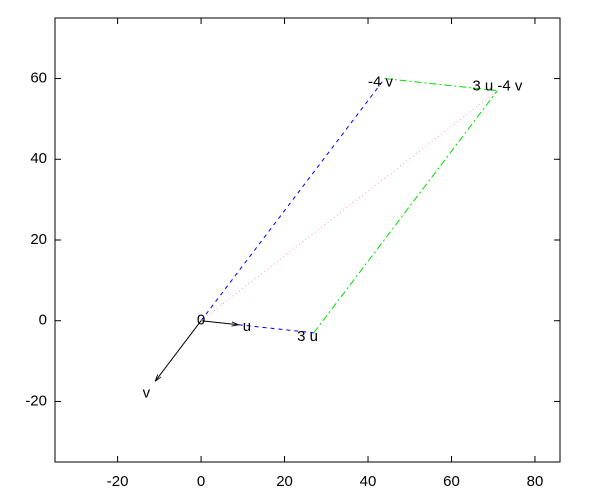 This screenshot has width=600, height=500. What do you see at coordinates (497, 86) in the screenshot?
I see `point-label: 3 u -4 v` at bounding box center [497, 86].